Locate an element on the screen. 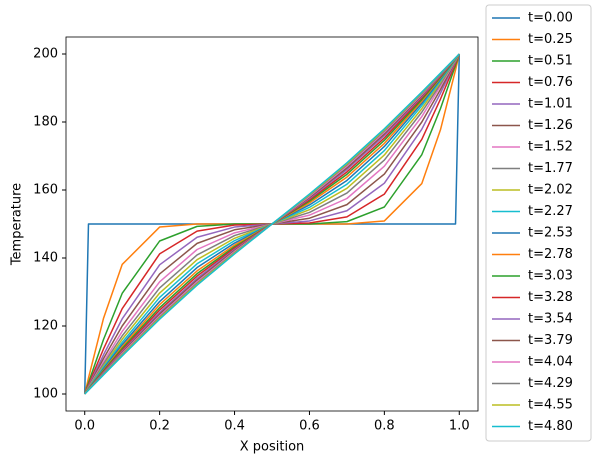 Image resolution: width=593 pixels, height=465 pixels. legend-label: t=4.04 is located at coordinates (550, 362).